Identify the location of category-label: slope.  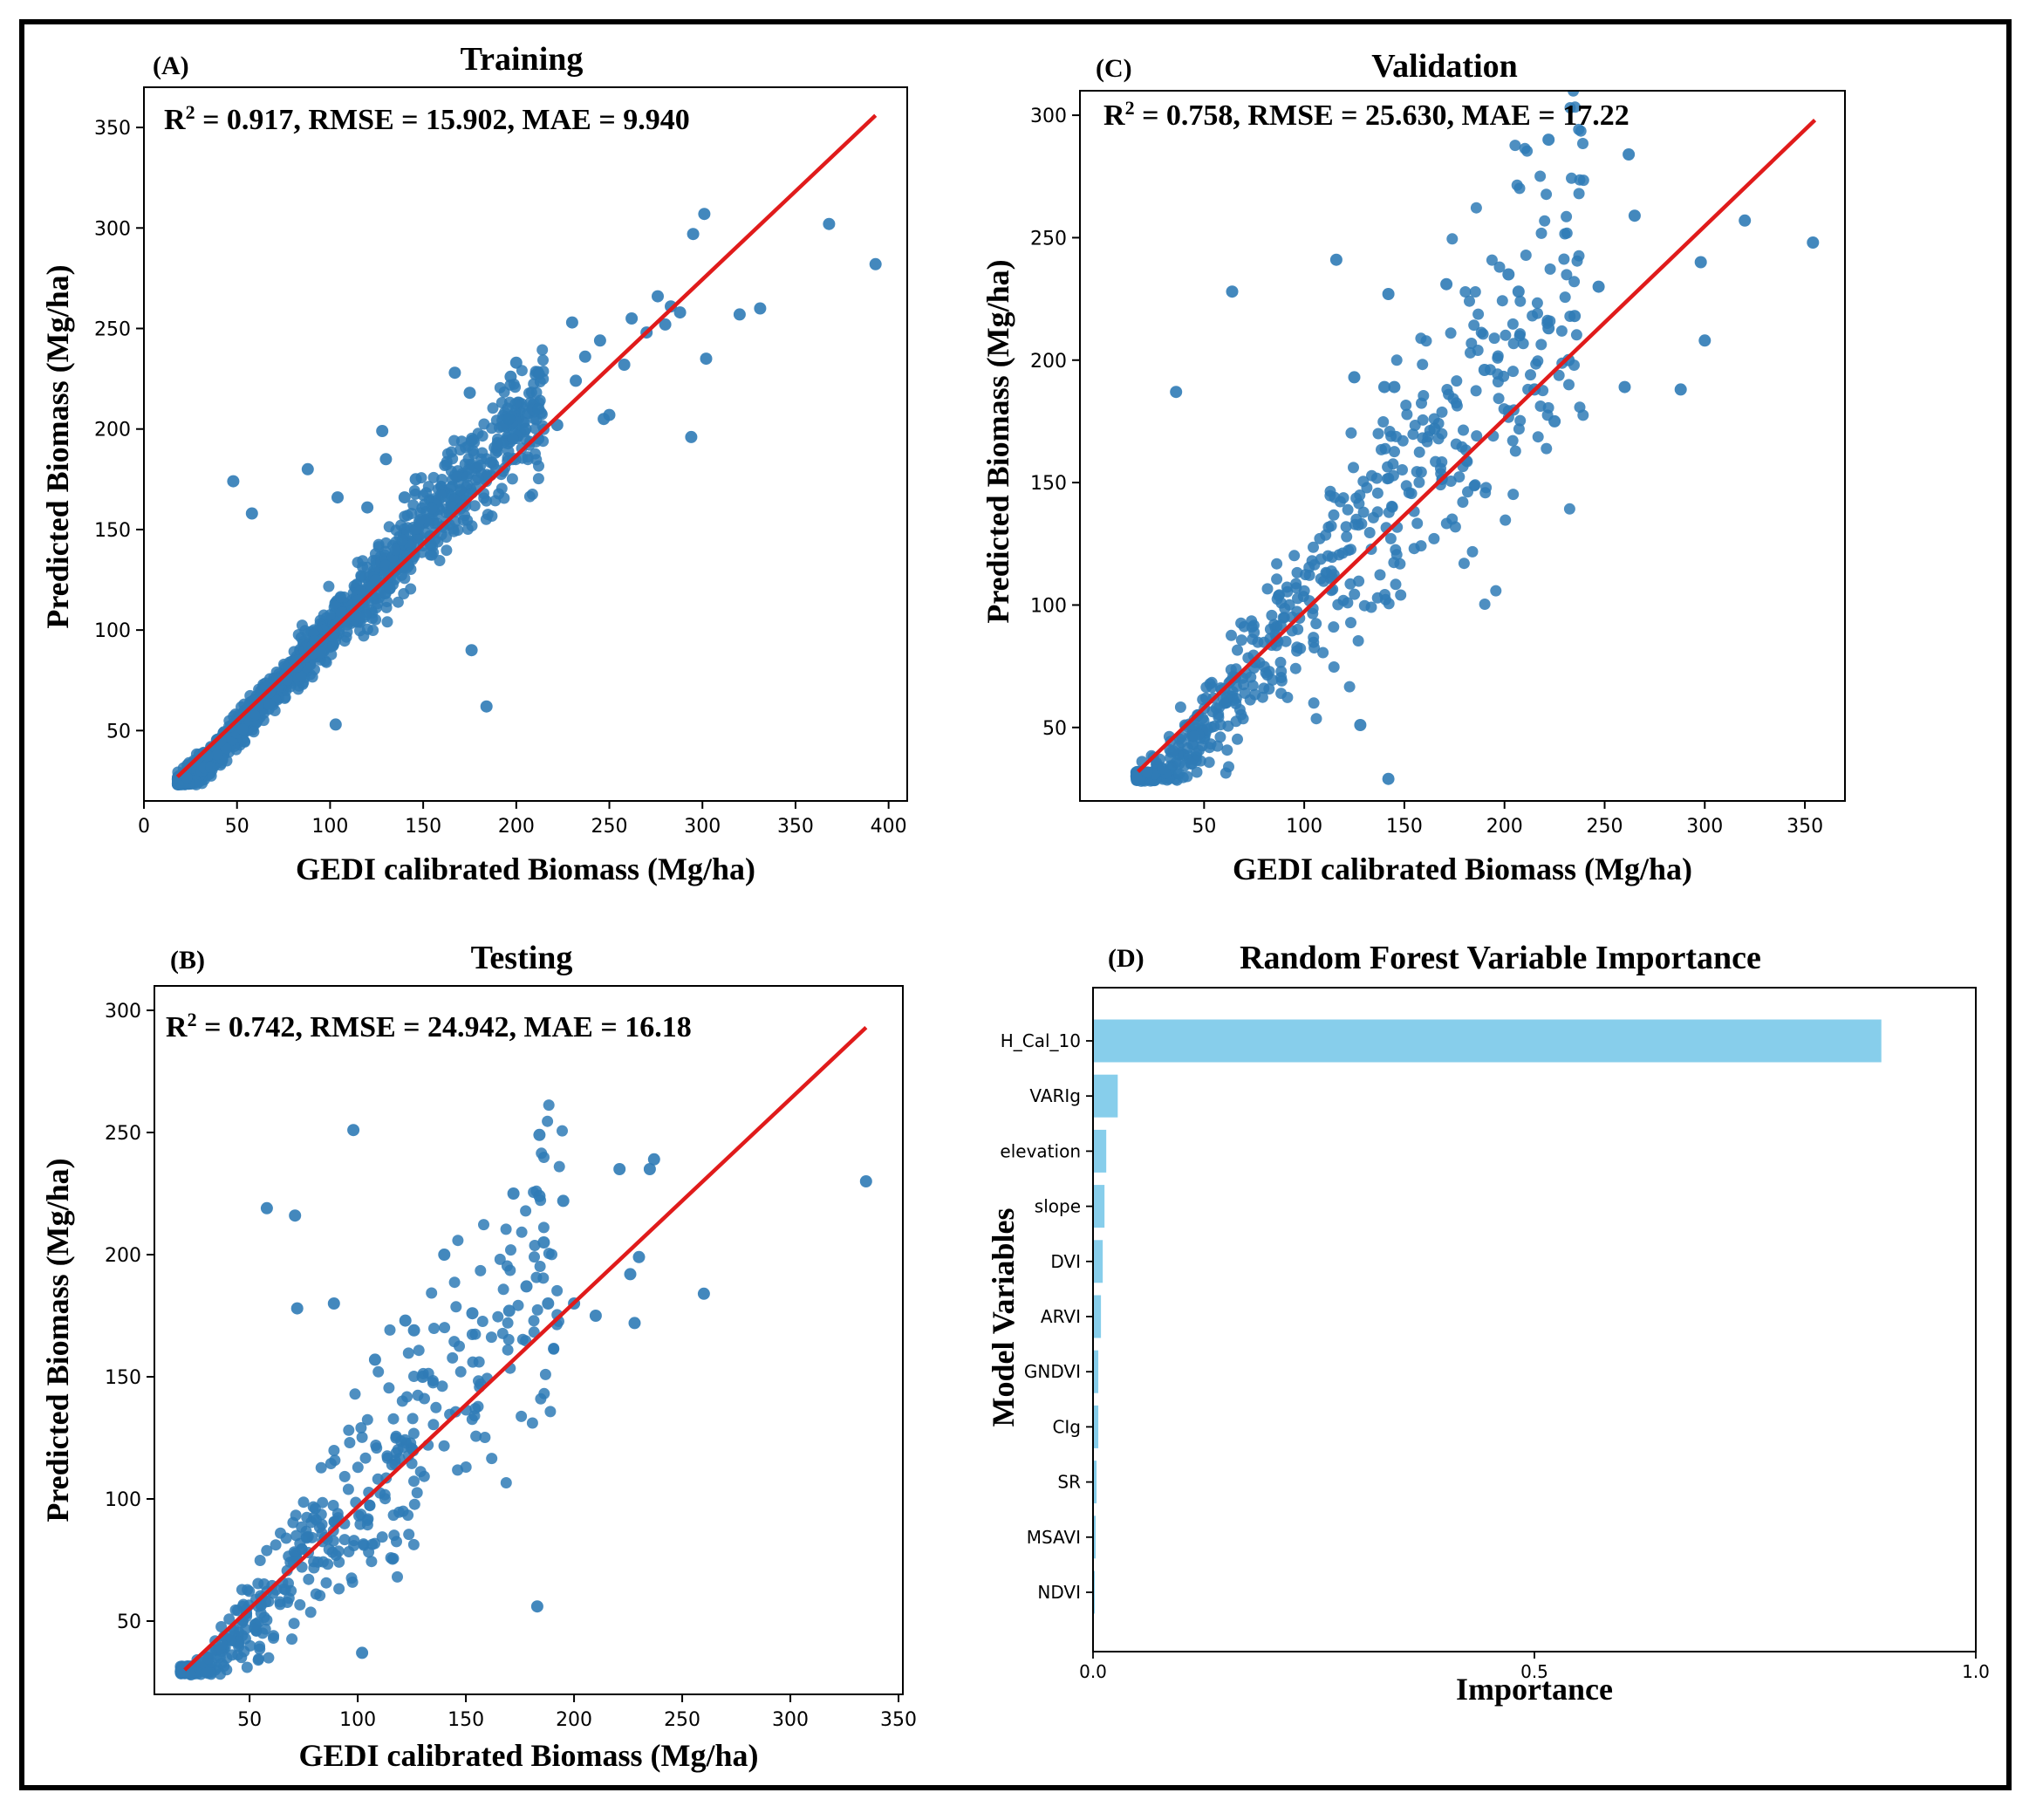
(1058, 1206).